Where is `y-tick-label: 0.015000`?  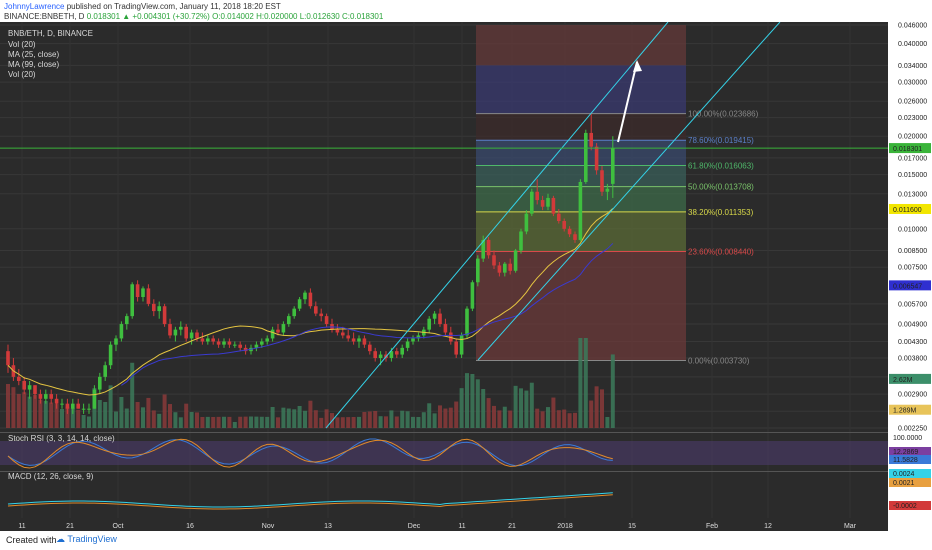 y-tick-label: 0.015000 is located at coordinates (912, 175).